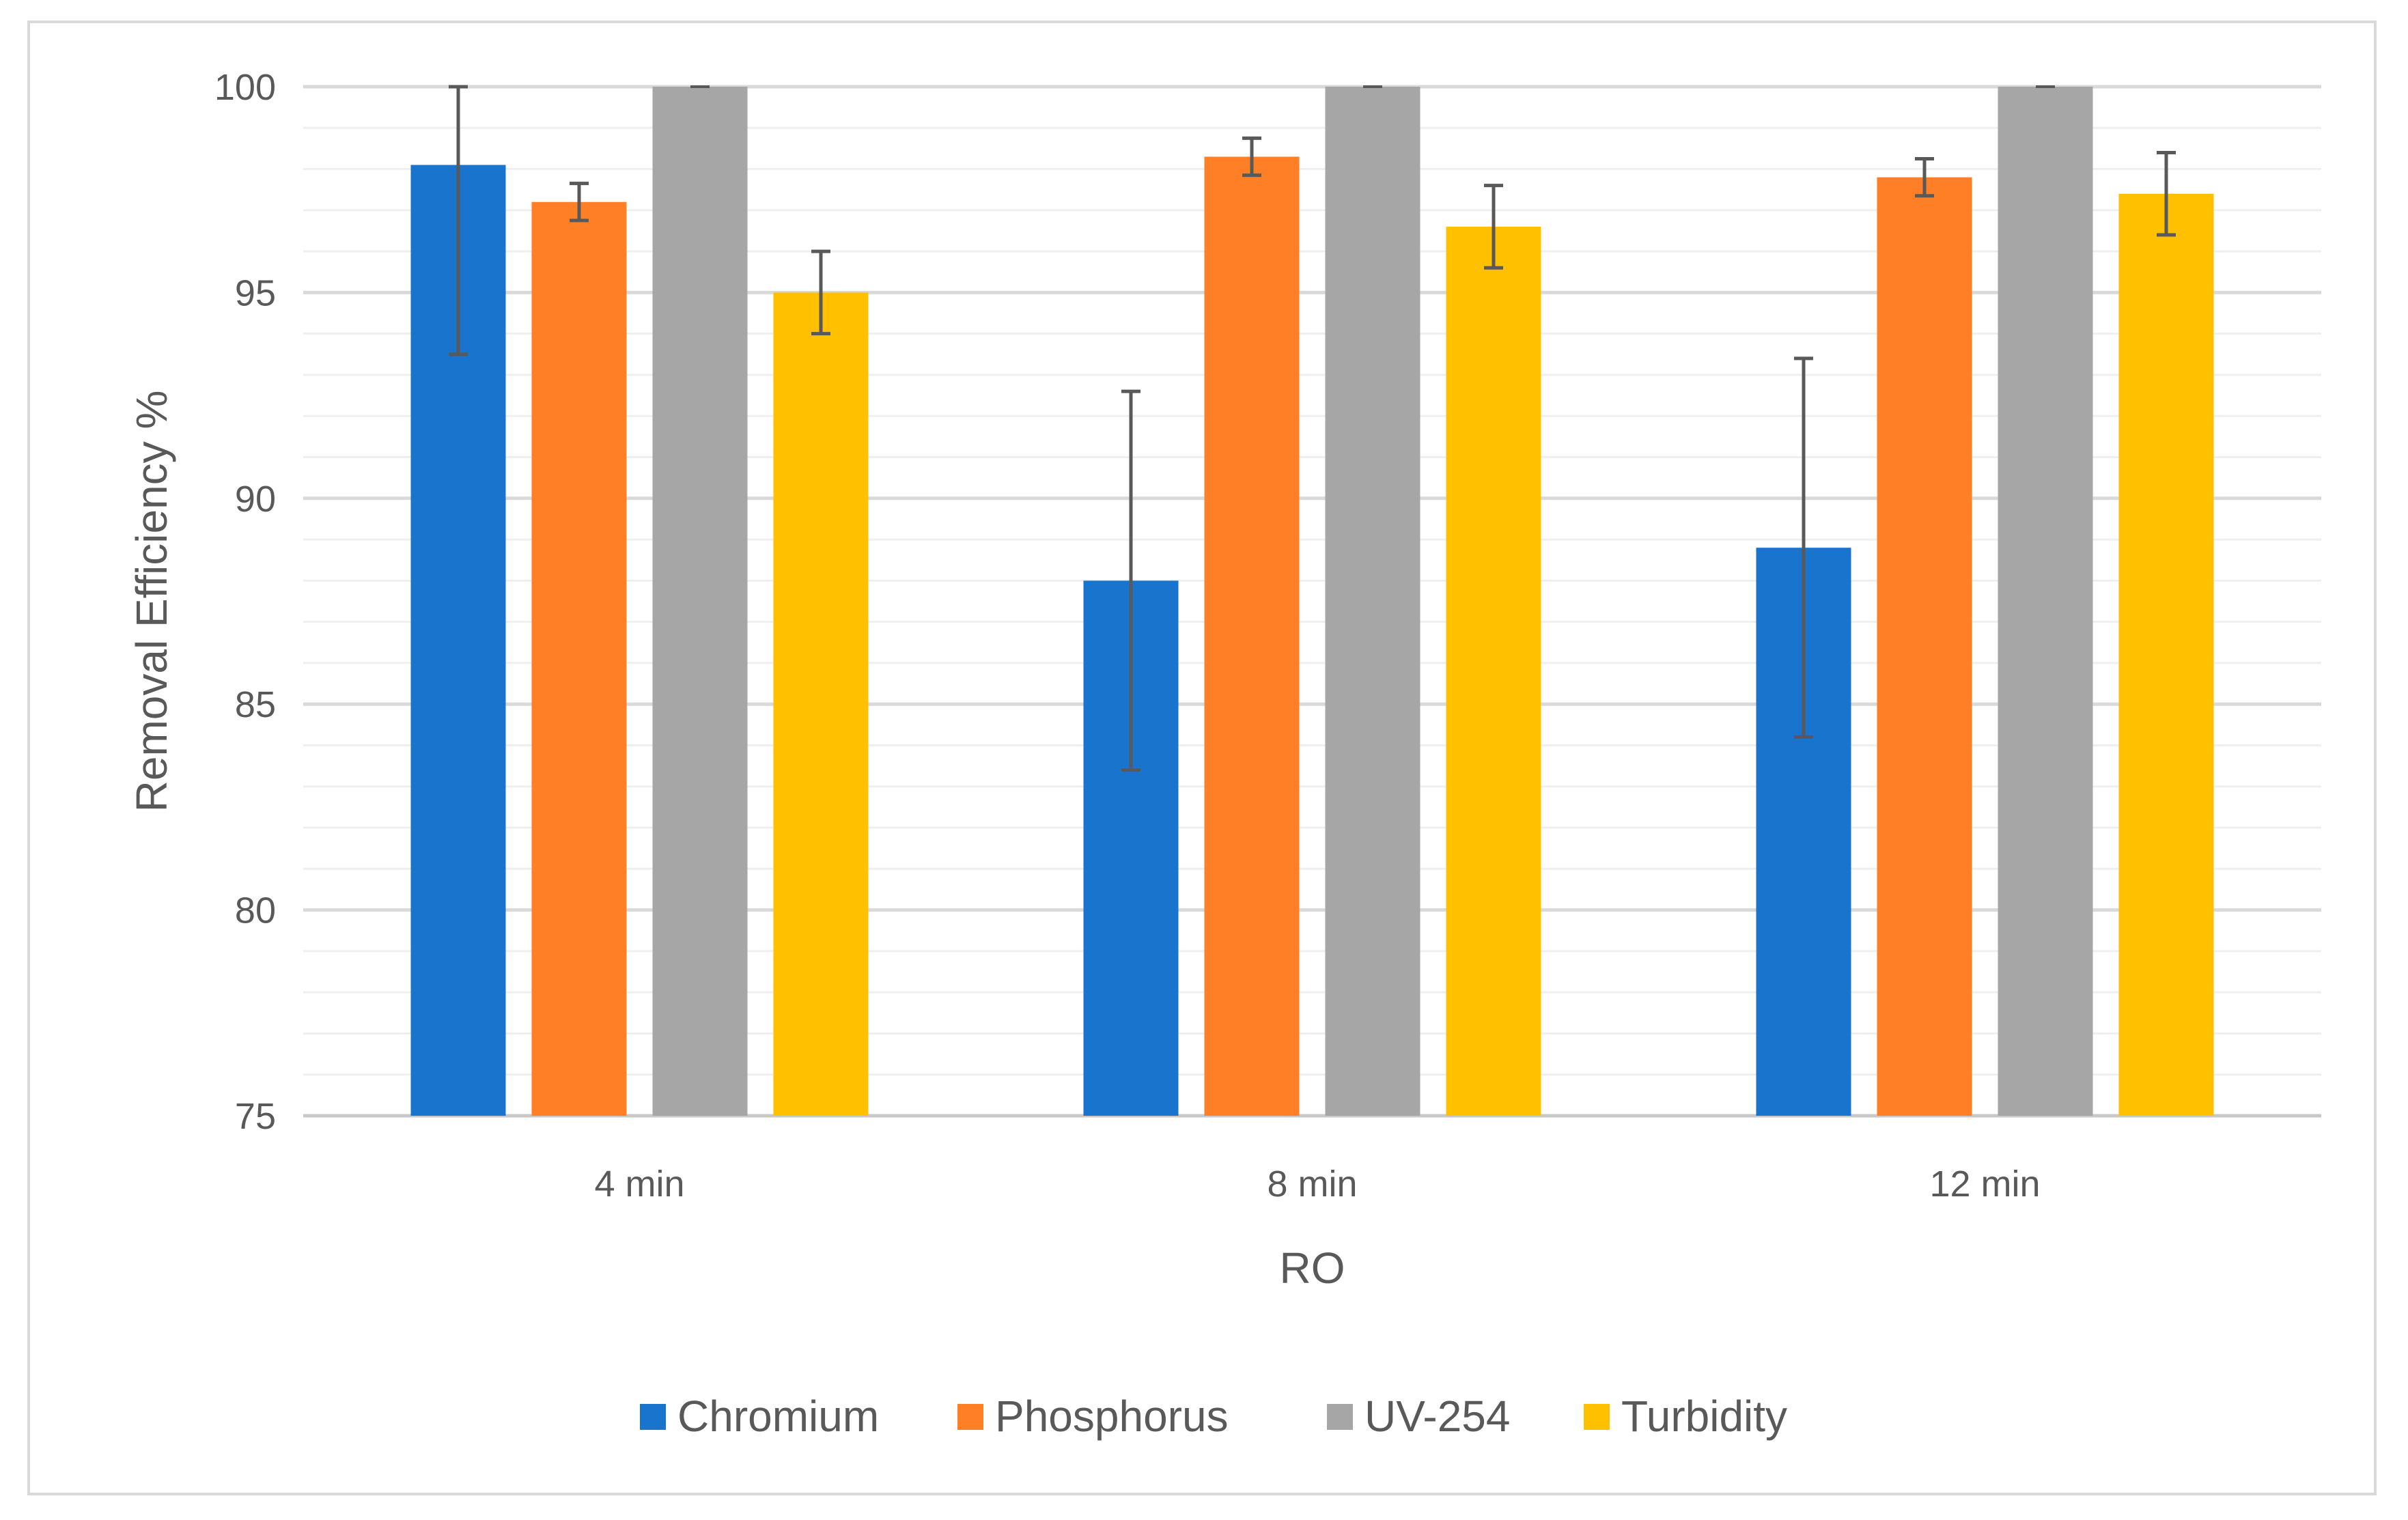 The width and height of the screenshot is (2408, 1520). I want to click on legend-label-turbidity: Turbidity, so click(1704, 1417).